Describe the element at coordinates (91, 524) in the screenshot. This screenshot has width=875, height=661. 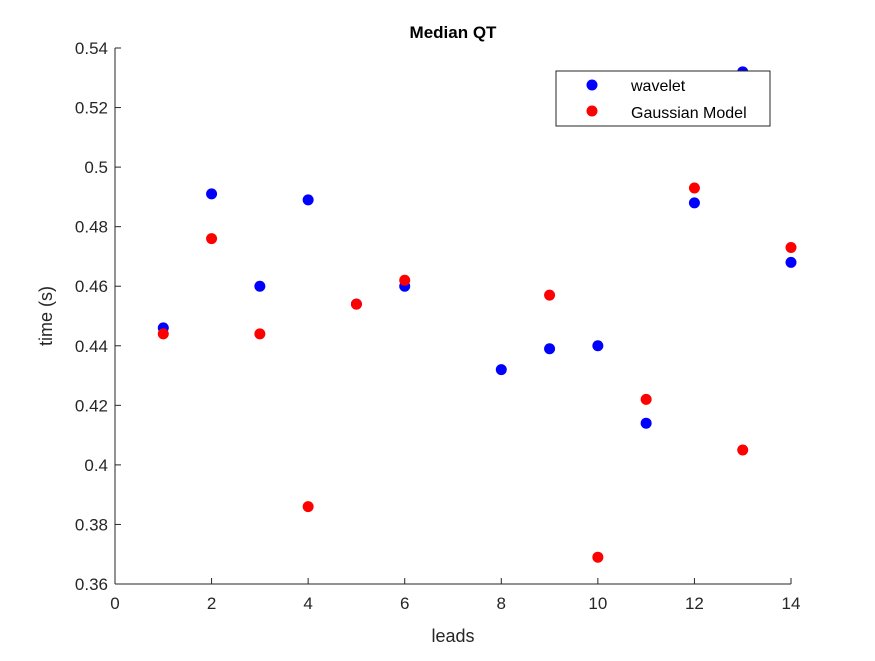
I see `y-tick-label: 0.38` at that location.